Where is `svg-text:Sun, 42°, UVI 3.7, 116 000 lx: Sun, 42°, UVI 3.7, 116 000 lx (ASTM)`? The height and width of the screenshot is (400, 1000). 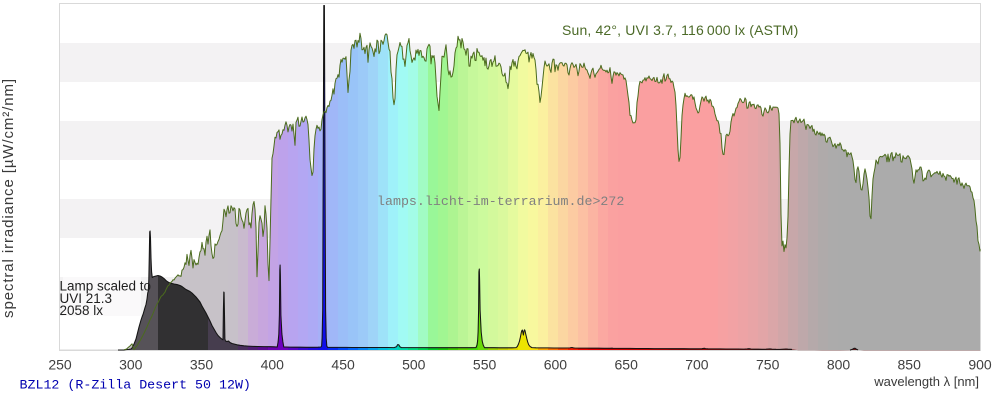
svg-text:Sun, 42°, UVI 3.7, 116 000 lx: Sun, 42°, UVI 3.7, 116 000 lx (ASTM) is located at coordinates (680, 30).